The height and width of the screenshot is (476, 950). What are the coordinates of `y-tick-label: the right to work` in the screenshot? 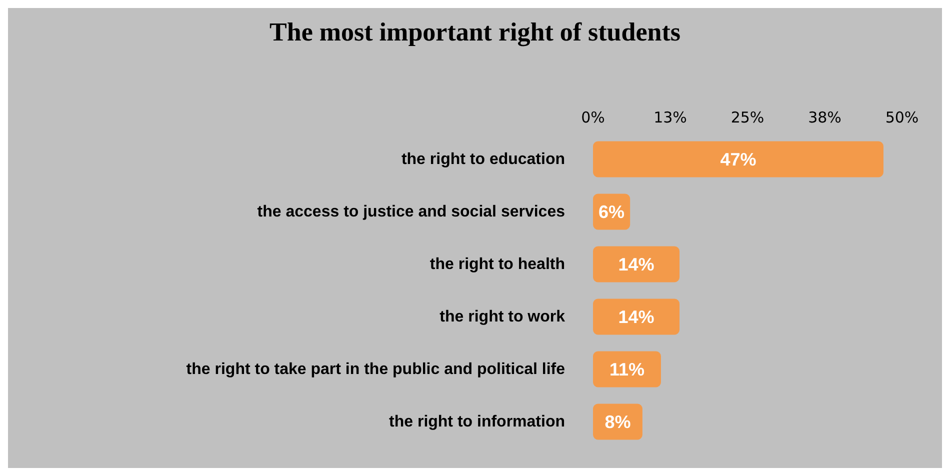 It's located at (503, 317).